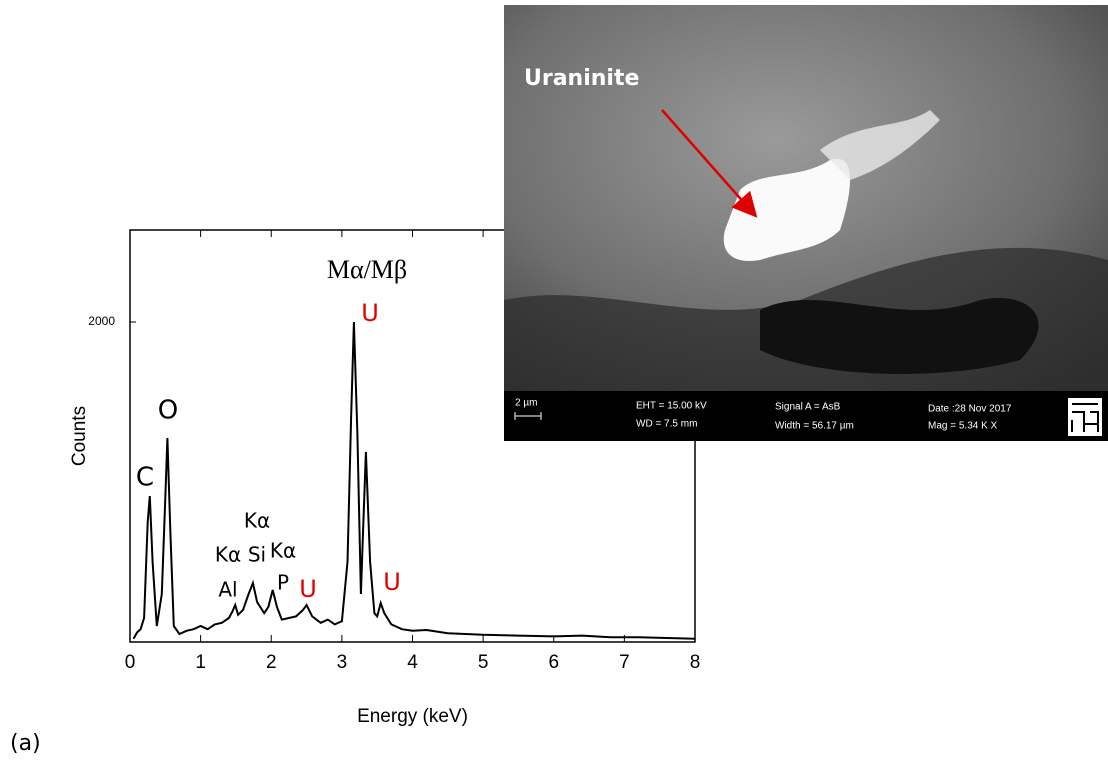 The width and height of the screenshot is (1108, 773). What do you see at coordinates (79, 436) in the screenshot?
I see `y-axis-label: Counts` at bounding box center [79, 436].